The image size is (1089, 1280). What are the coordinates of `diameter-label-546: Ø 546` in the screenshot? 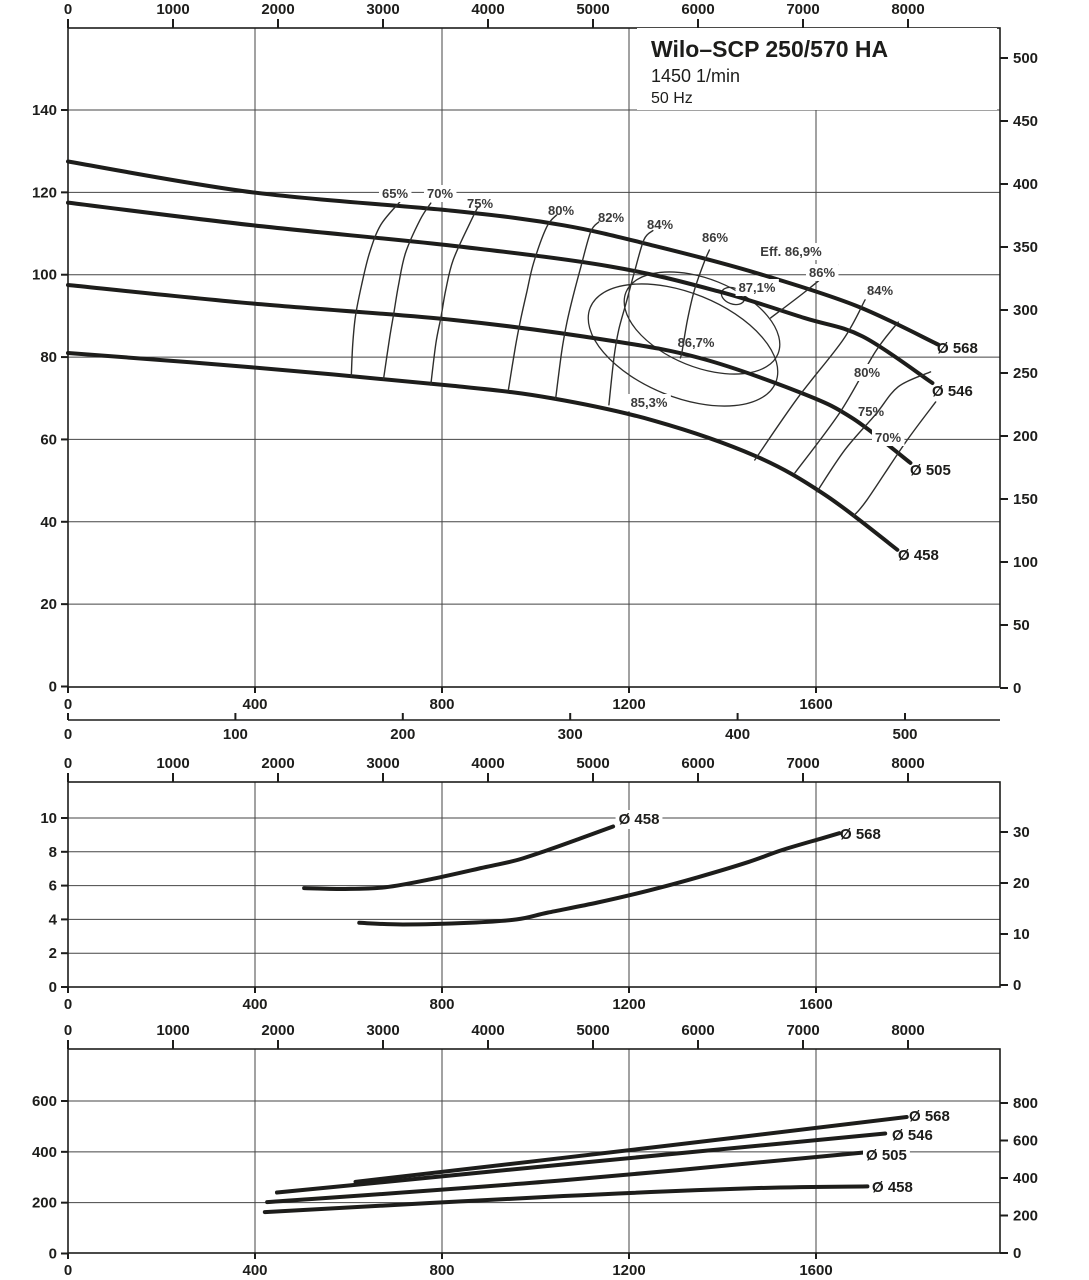 It's located at (952, 391).